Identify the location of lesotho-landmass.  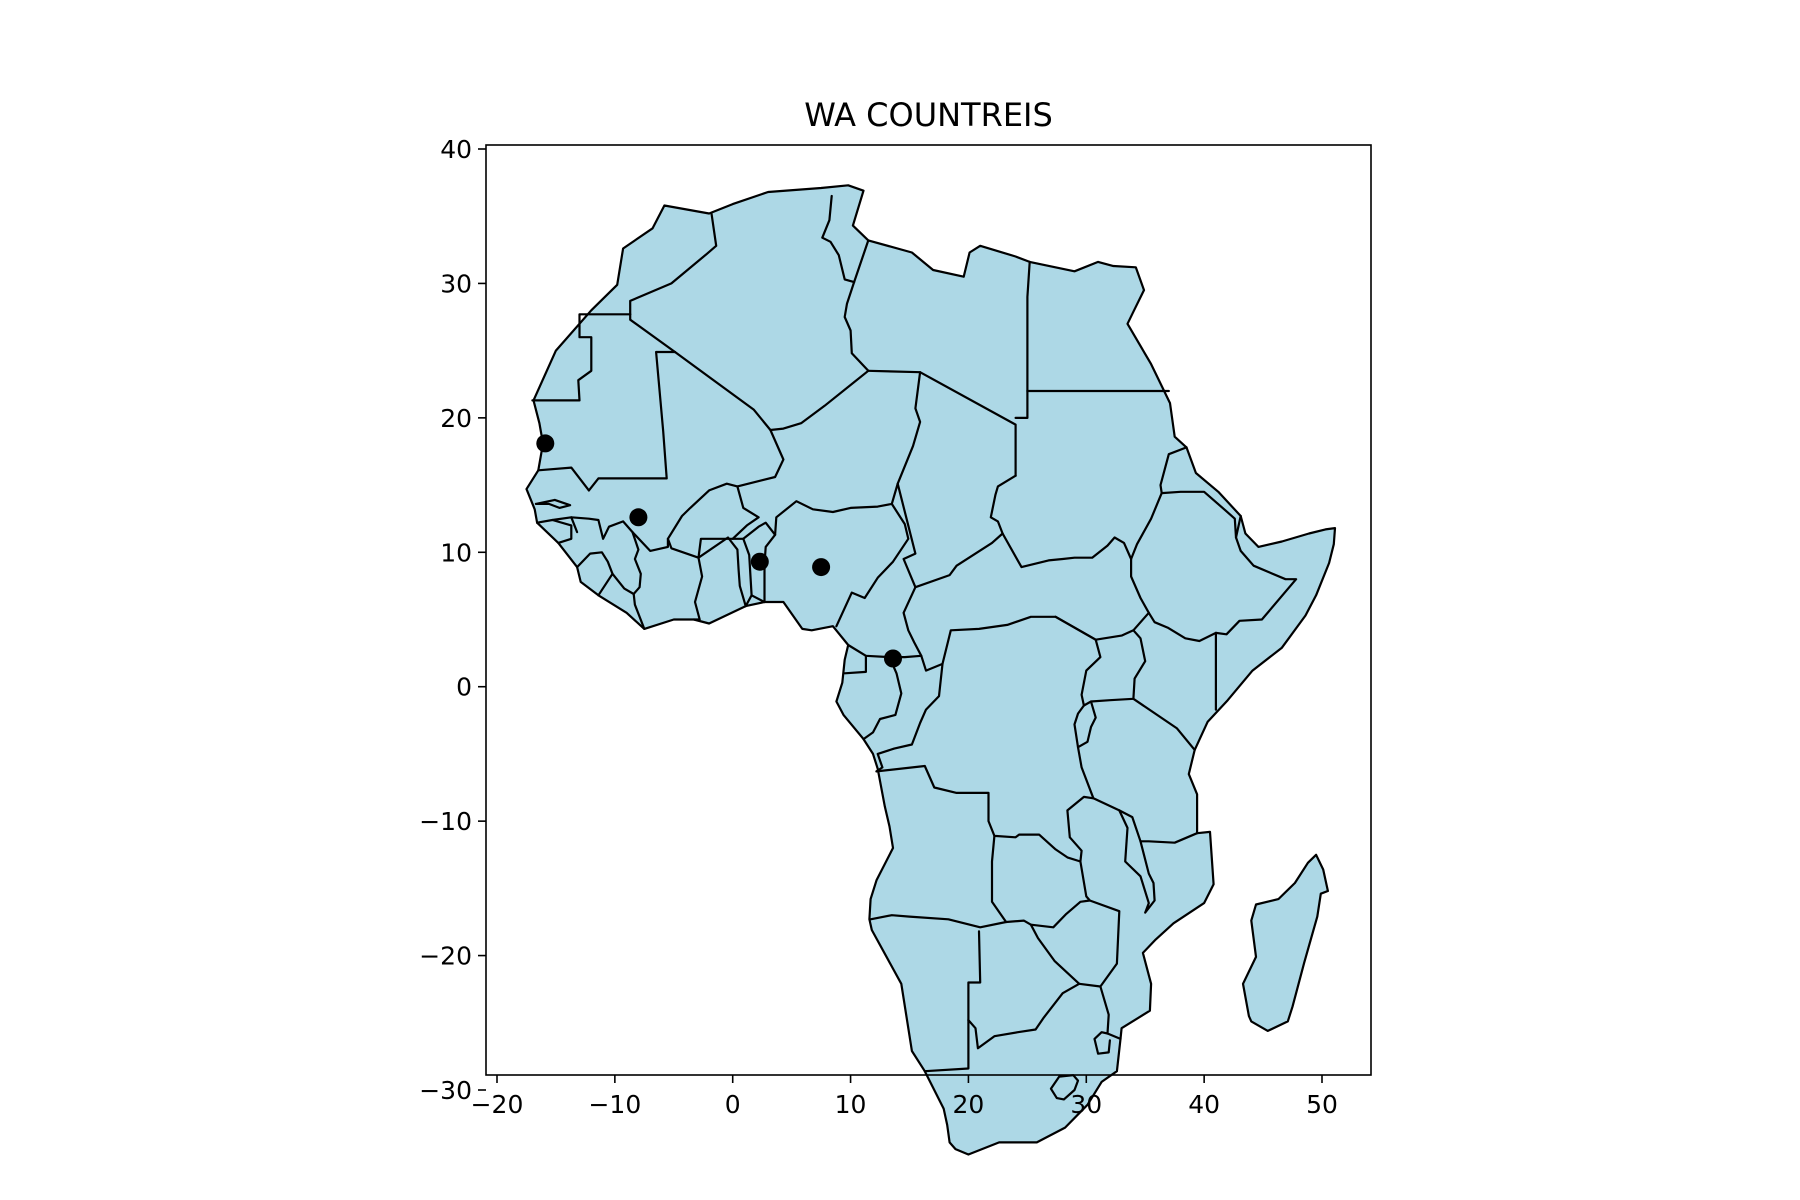
(1064, 1087).